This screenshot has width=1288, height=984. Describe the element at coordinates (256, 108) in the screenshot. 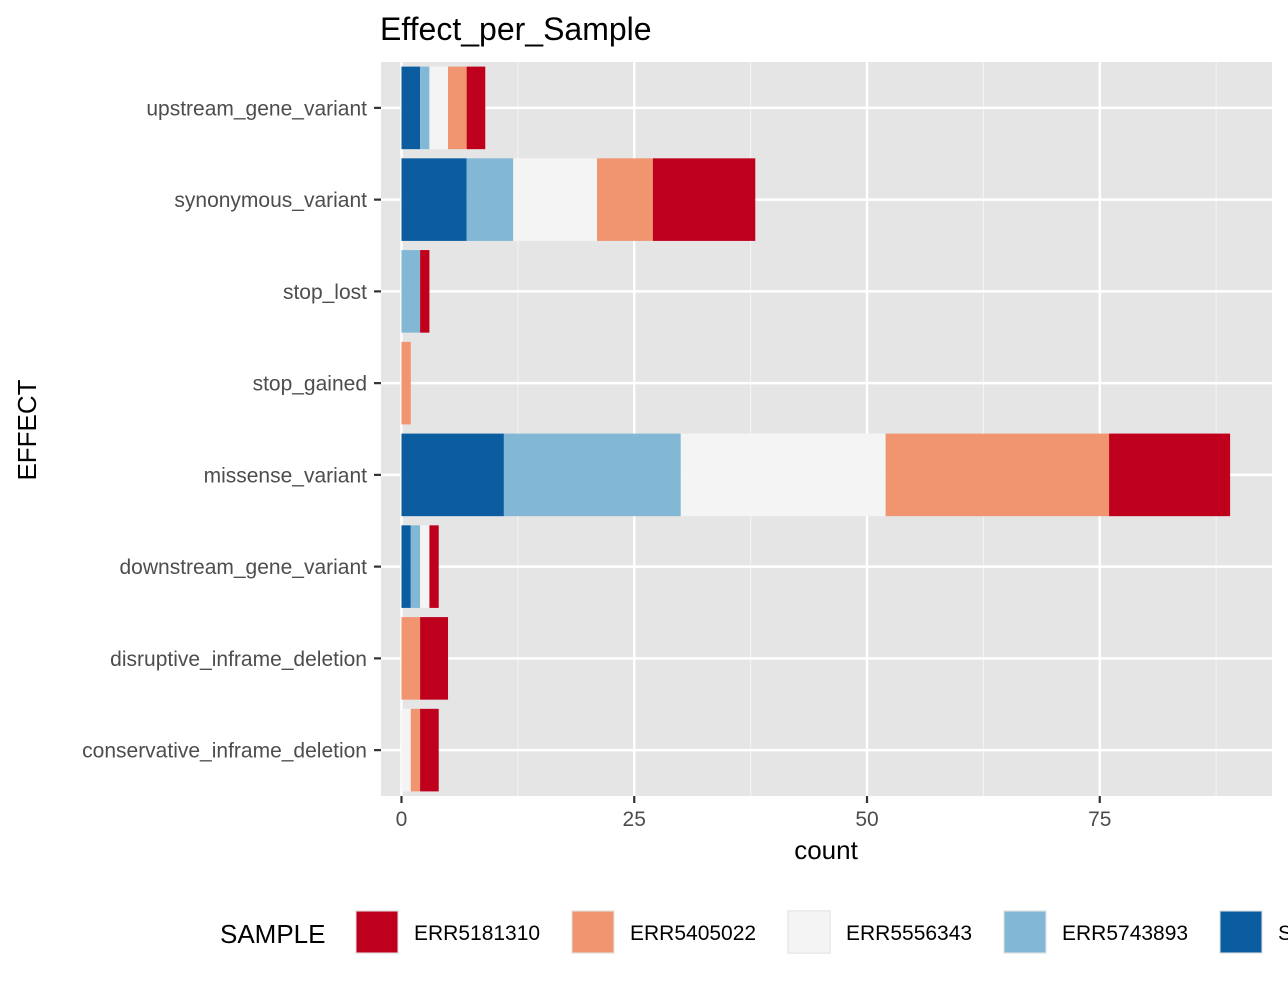

I see `y-tick-label: upstream_gene_variant` at that location.